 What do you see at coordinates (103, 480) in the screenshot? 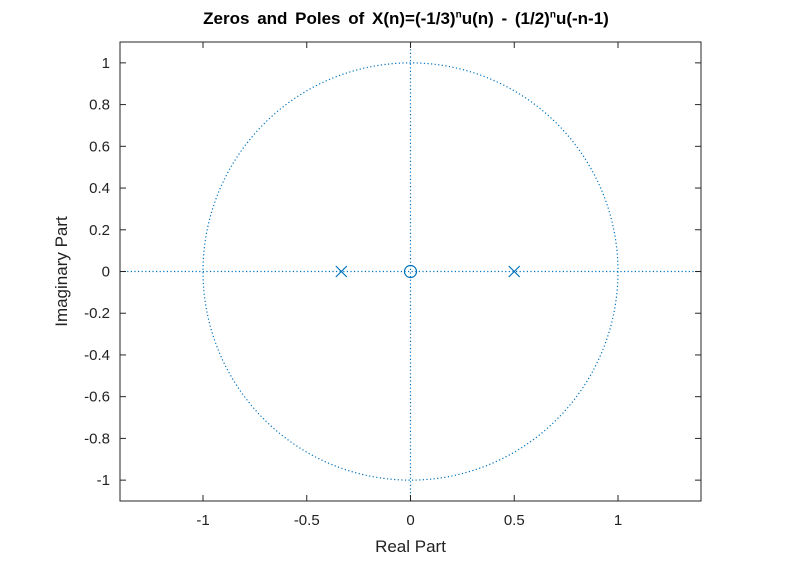
I see `y-tick-label: -1` at bounding box center [103, 480].